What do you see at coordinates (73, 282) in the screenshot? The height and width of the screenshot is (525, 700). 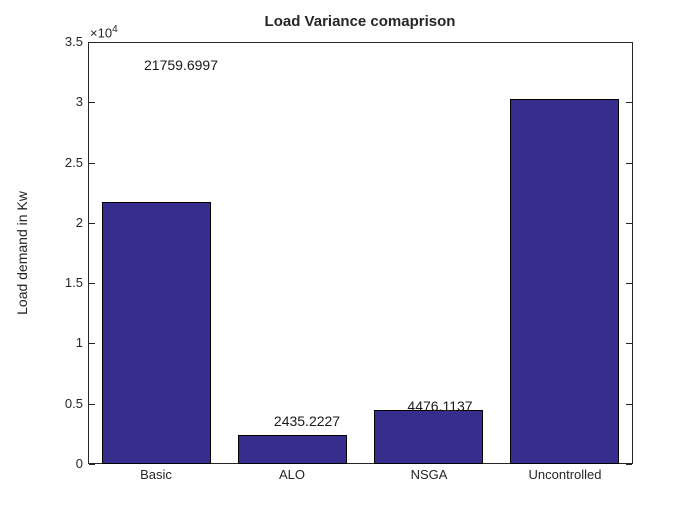 I see `y-tick-label: 1.5` at bounding box center [73, 282].